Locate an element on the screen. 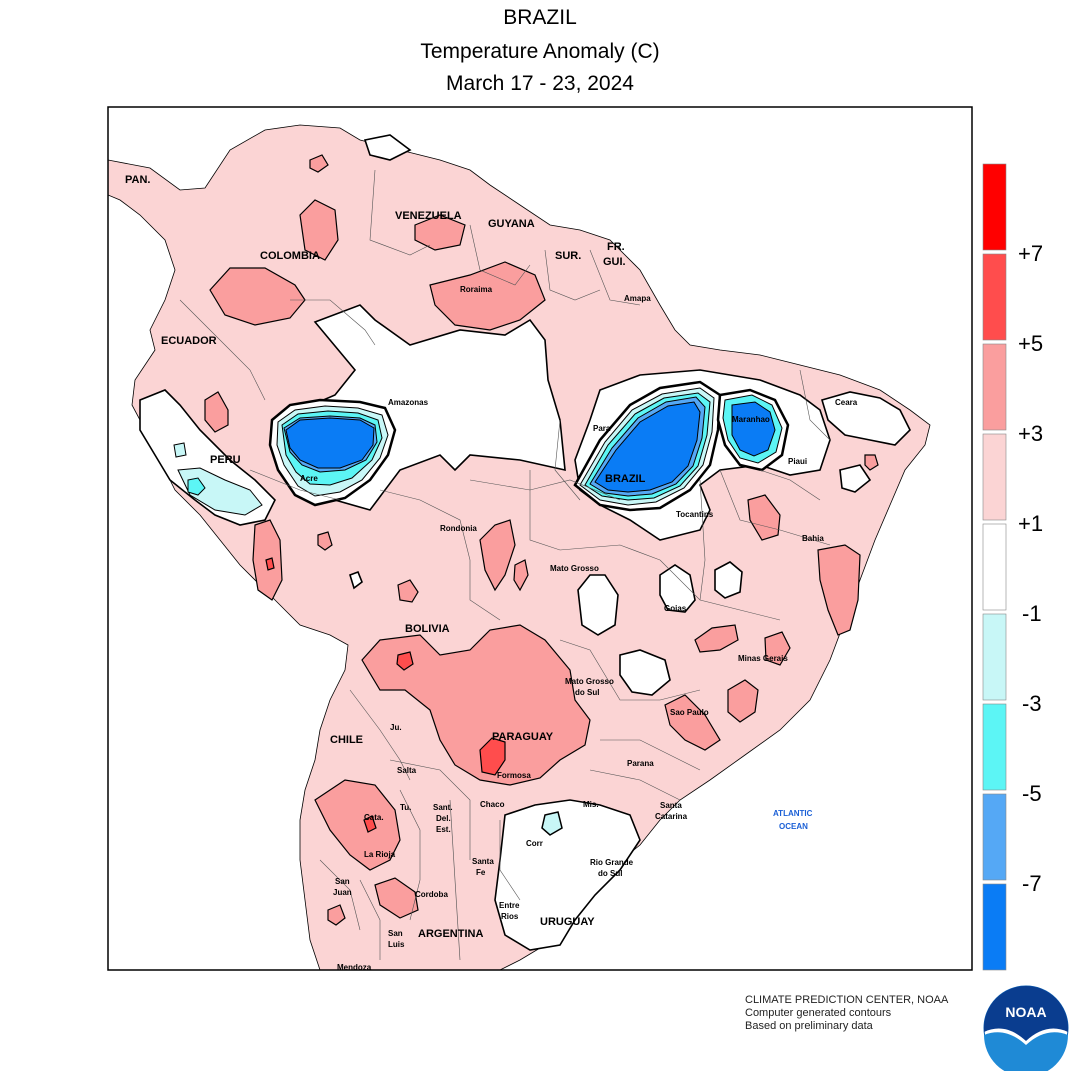  label-san-juan-1: San is located at coordinates (342, 881).